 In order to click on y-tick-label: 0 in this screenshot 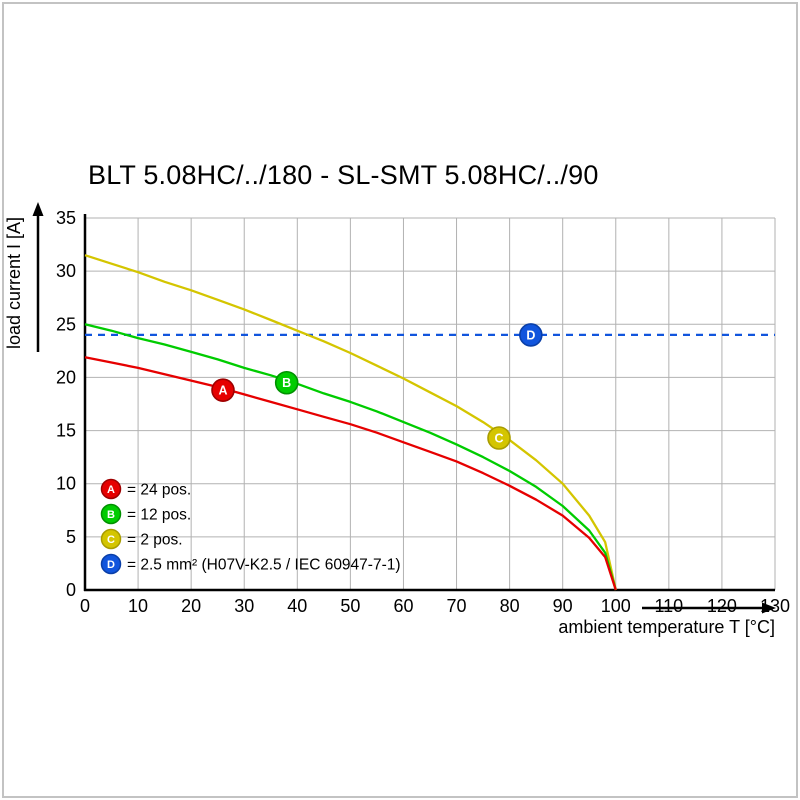, I will do `click(71, 590)`.